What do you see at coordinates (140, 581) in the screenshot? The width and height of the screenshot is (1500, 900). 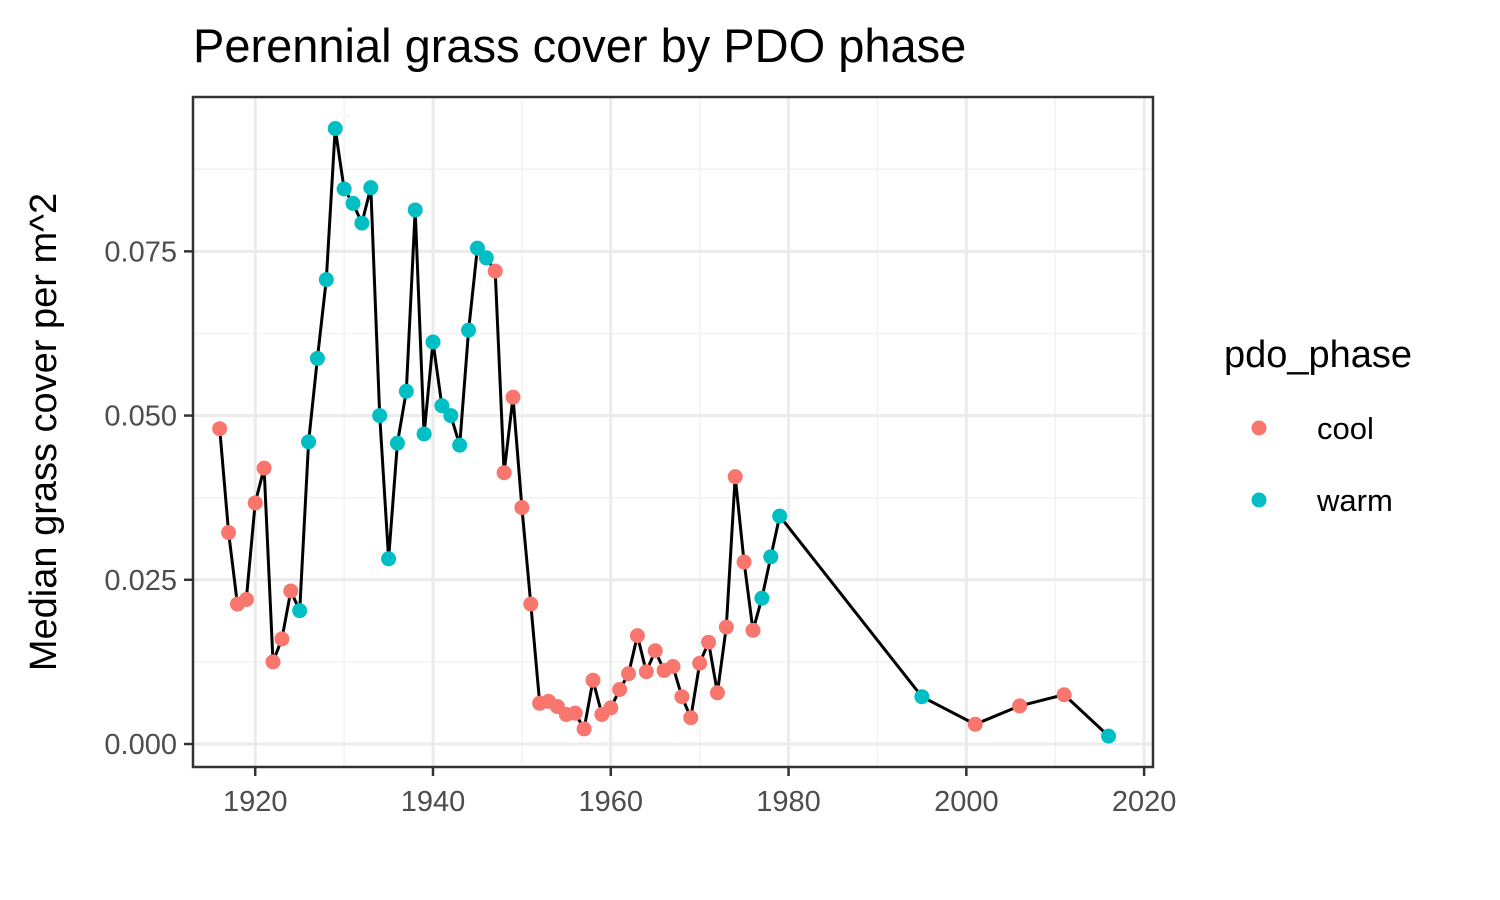 I see `y-tick-label: 0.025` at bounding box center [140, 581].